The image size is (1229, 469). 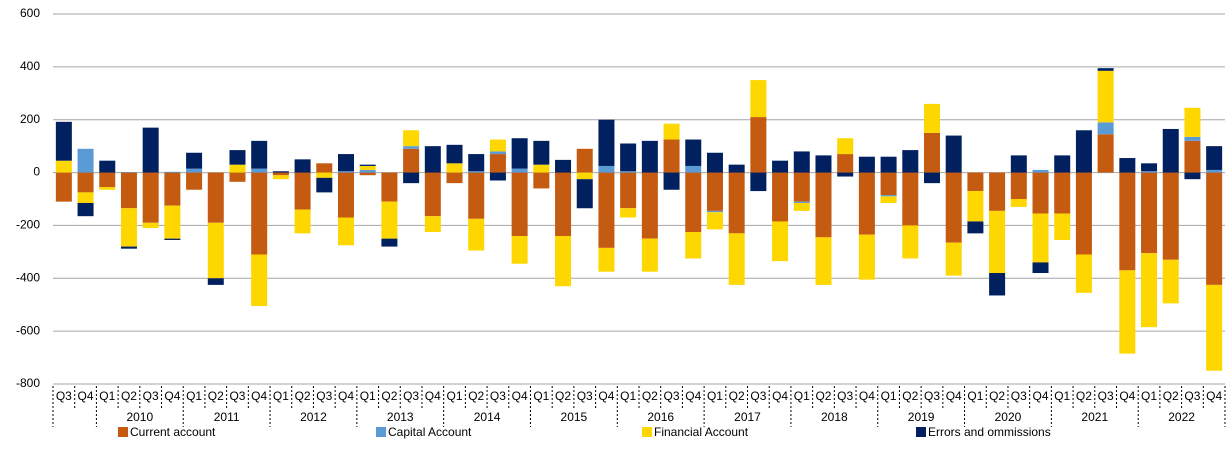 I want to click on legend-label: Capital Account, so click(x=430, y=432).